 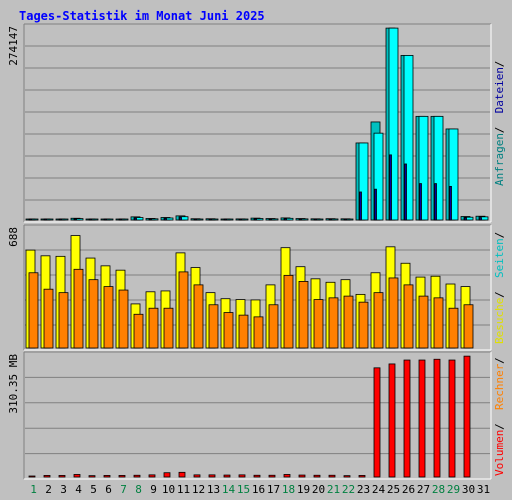 I want to click on x-tick-label-day-20: 20, so click(x=318, y=489).